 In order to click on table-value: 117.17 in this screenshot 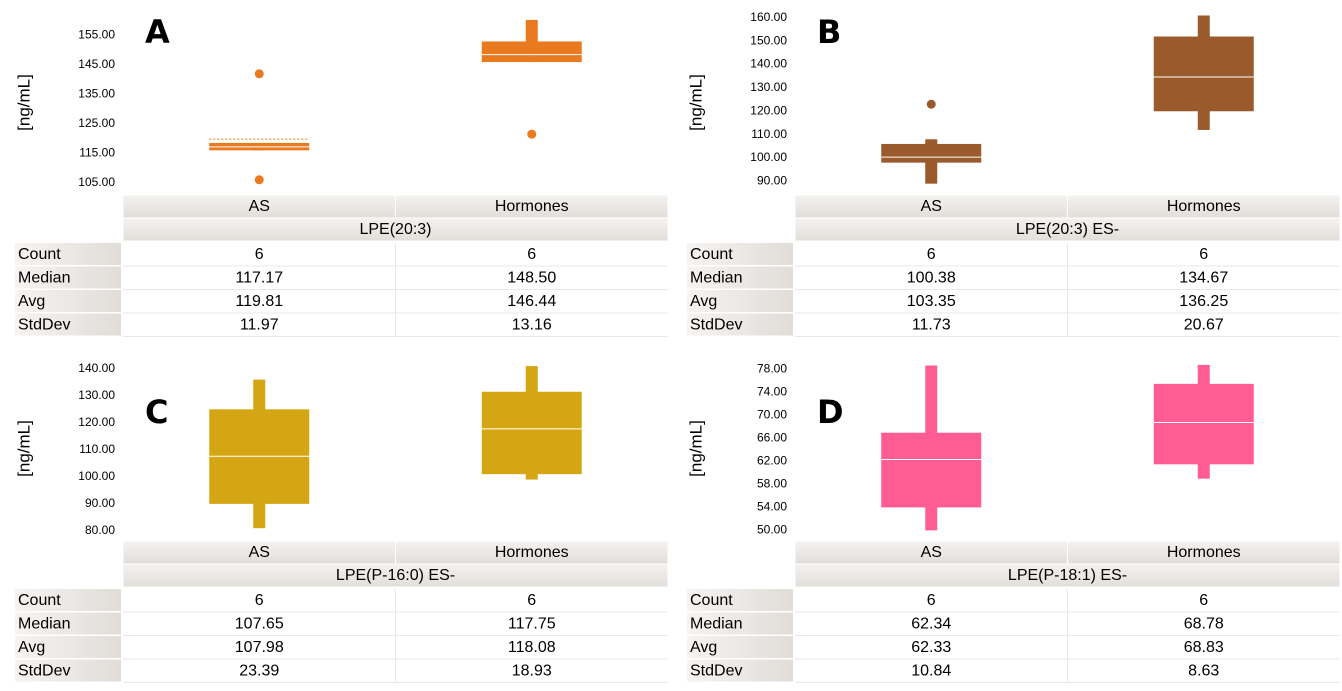, I will do `click(259, 278)`.